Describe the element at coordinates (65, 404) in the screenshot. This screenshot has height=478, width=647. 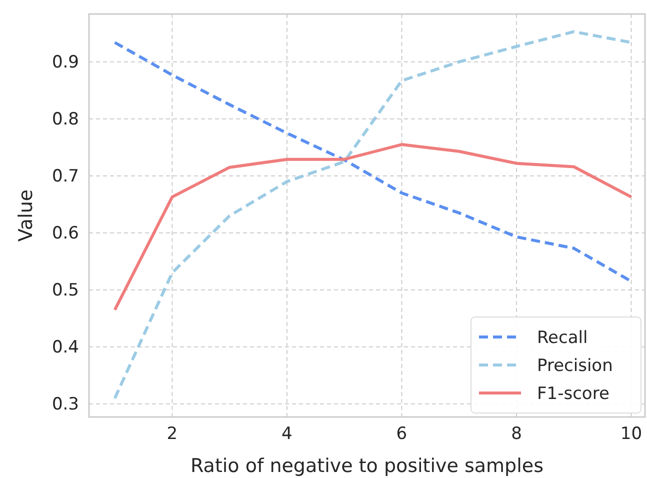
I see `y-tick-label: 0.3` at that location.